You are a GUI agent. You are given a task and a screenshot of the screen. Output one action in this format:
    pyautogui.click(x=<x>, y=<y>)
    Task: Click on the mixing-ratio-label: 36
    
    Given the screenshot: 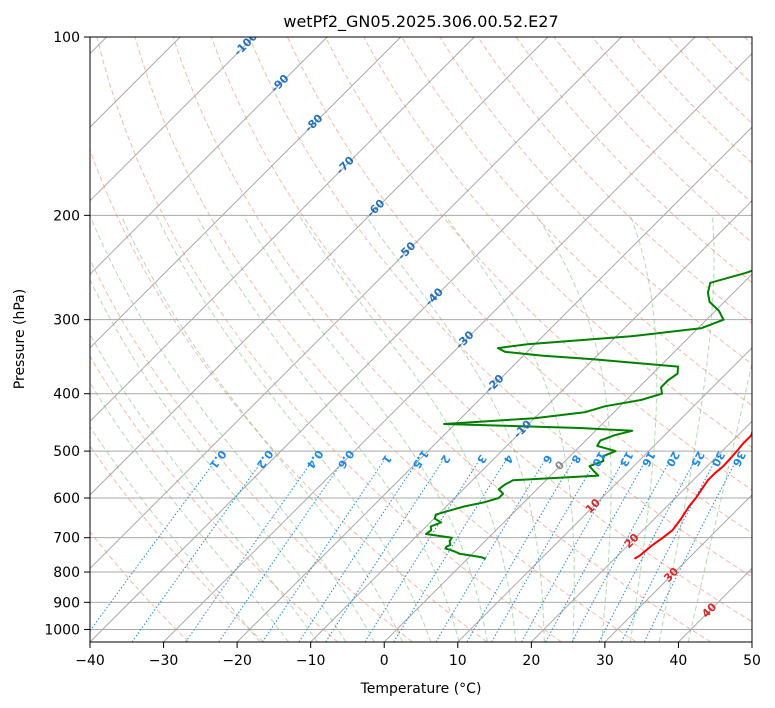 What is the action you would take?
    pyautogui.click(x=738, y=459)
    